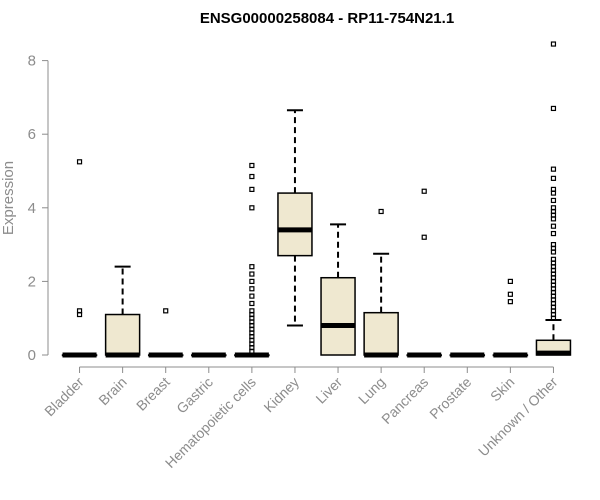 The height and width of the screenshot is (500, 600). What do you see at coordinates (281, 395) in the screenshot?
I see `x-tick-label: Kidney` at bounding box center [281, 395].